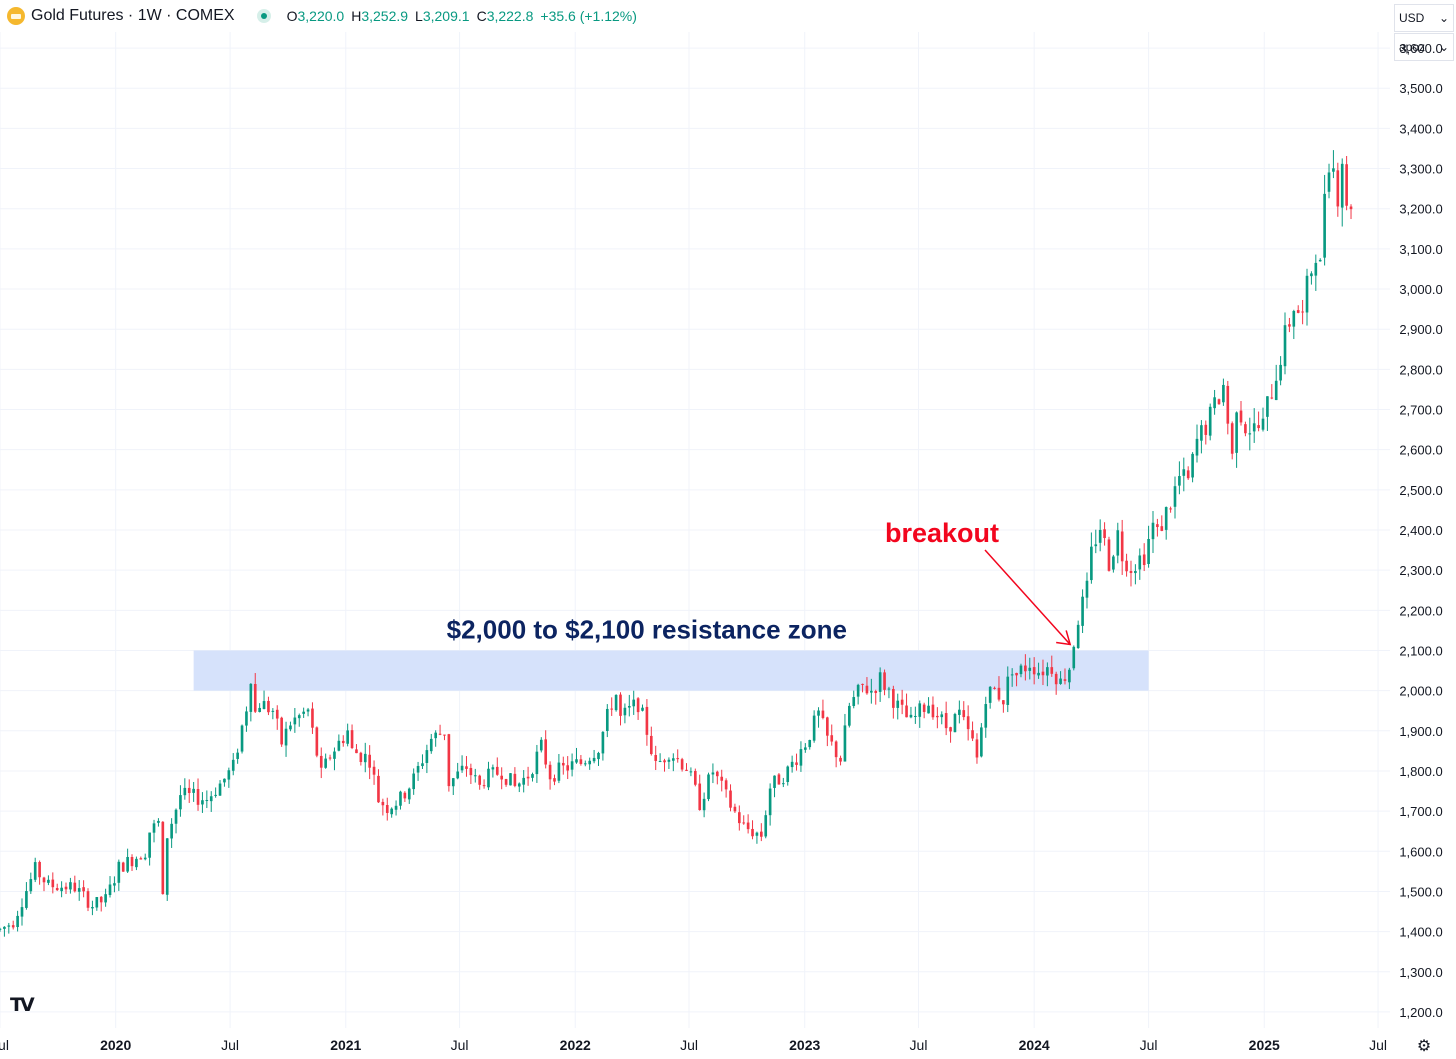 This screenshot has height=1059, width=1456. What do you see at coordinates (345, 1045) in the screenshot?
I see `x-tick-label: 2021` at bounding box center [345, 1045].